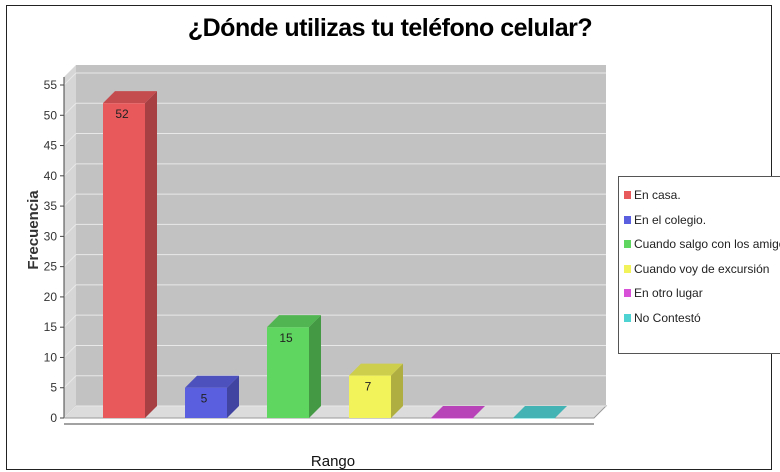 This screenshot has width=780, height=472. What do you see at coordinates (122, 114) in the screenshot?
I see `bar-data-label: 52` at bounding box center [122, 114].